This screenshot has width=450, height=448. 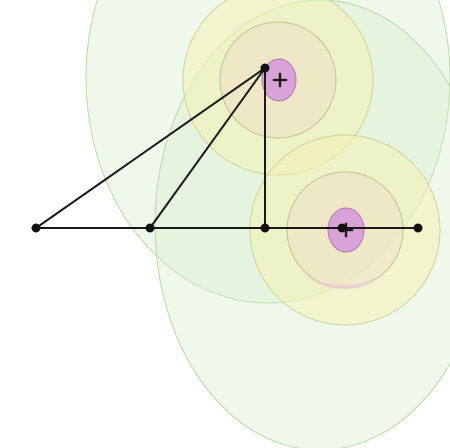 What do you see at coordinates (342, 228) in the screenshot?
I see `vertex-point-charge` at bounding box center [342, 228].